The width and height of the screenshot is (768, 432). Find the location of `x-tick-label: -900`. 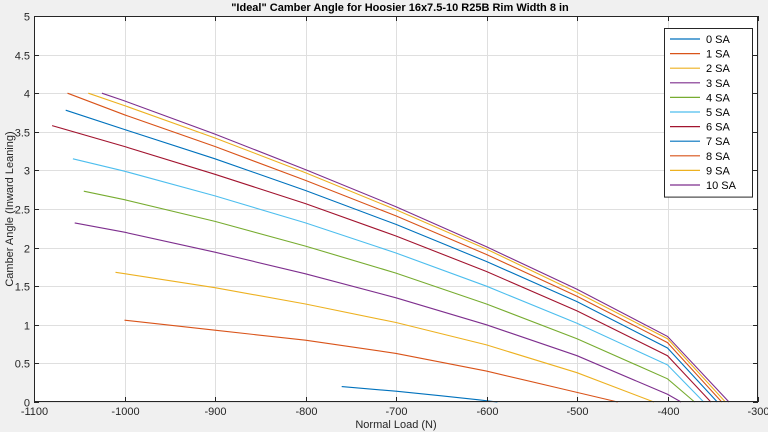

x-tick-label: -900 is located at coordinates (215, 412).